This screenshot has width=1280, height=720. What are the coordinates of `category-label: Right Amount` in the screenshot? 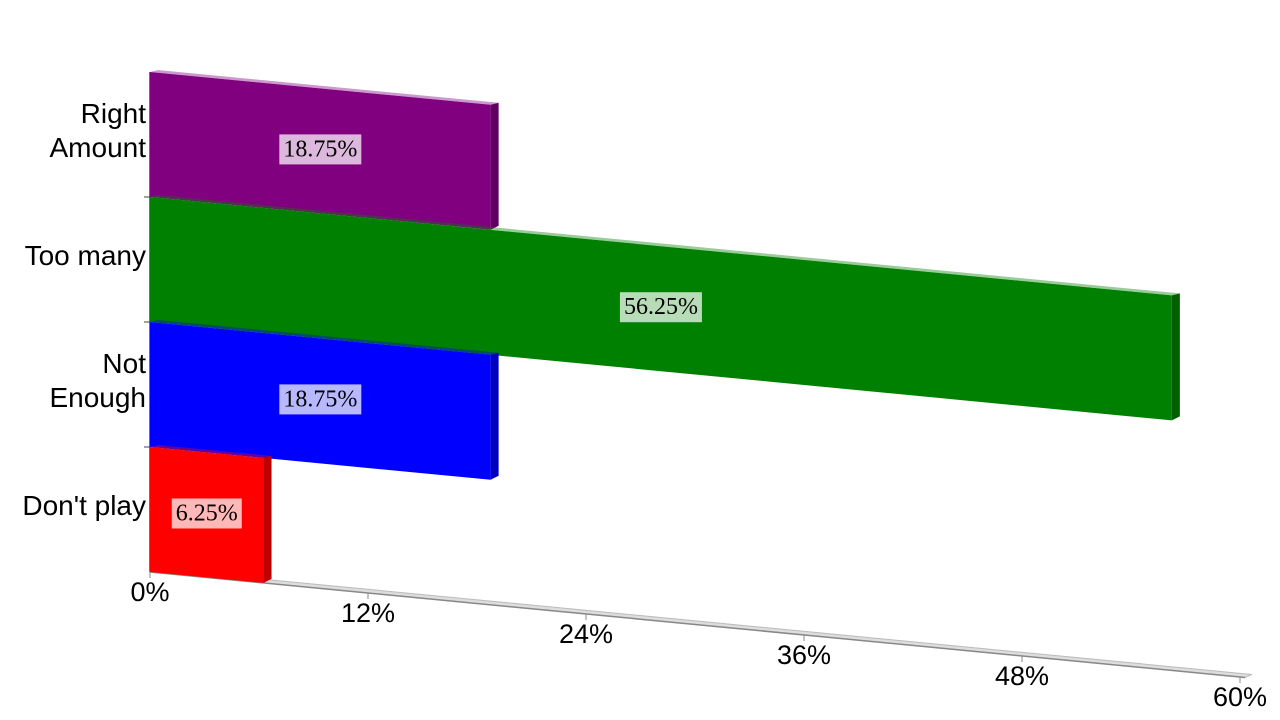 It's located at (98, 130).